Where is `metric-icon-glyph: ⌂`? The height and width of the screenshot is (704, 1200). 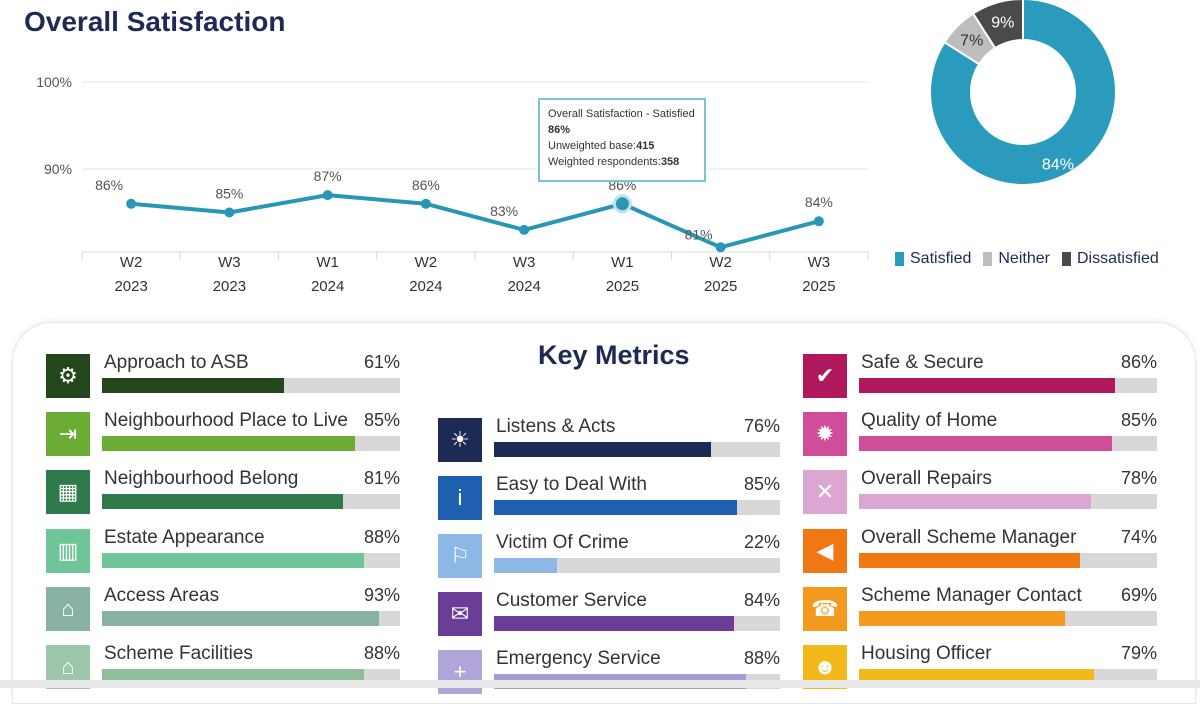
metric-icon-glyph: ⌂ is located at coordinates (68, 608).